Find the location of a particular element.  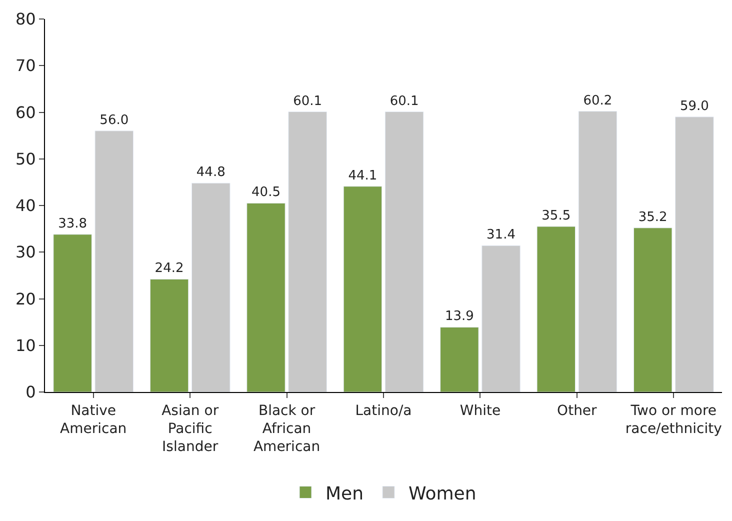

text: 44.1 is located at coordinates (363, 176).